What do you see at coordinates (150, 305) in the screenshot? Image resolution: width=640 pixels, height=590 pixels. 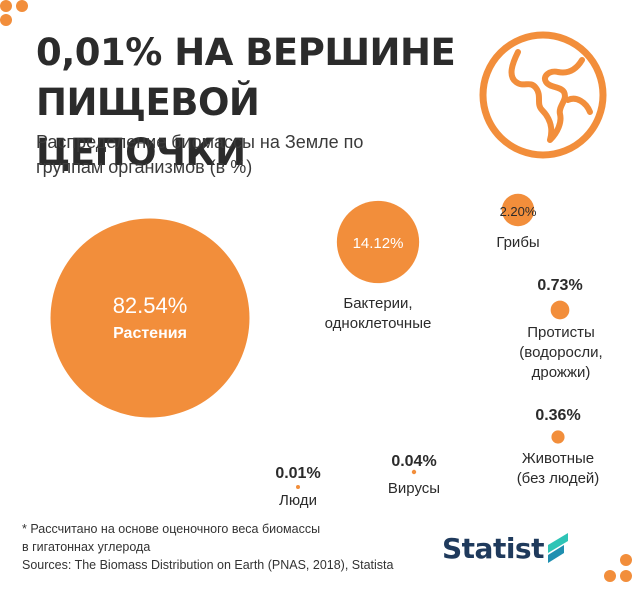 I see `bubble-value-label: 82.54%` at bounding box center [150, 305].